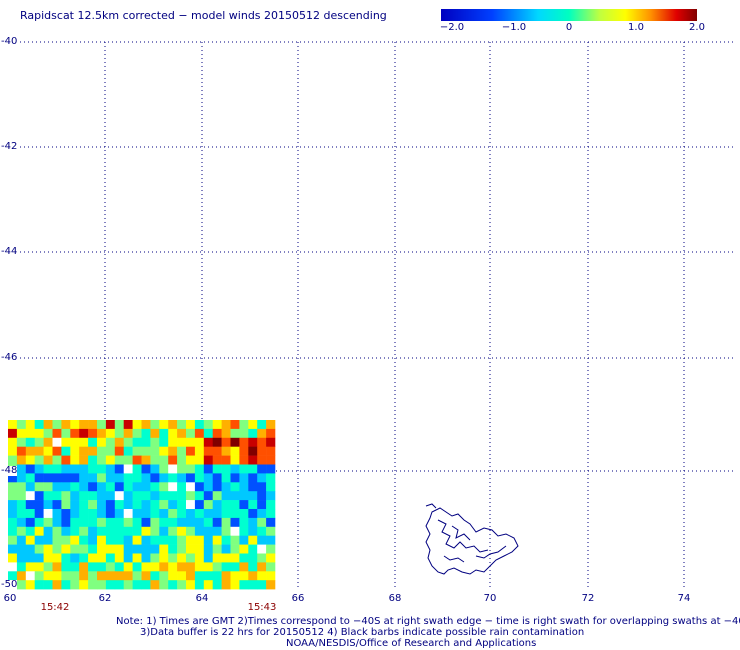 Image resolution: width=740 pixels, height=650 pixels. Describe the element at coordinates (569, 15) in the screenshot. I see `colorbar` at that location.